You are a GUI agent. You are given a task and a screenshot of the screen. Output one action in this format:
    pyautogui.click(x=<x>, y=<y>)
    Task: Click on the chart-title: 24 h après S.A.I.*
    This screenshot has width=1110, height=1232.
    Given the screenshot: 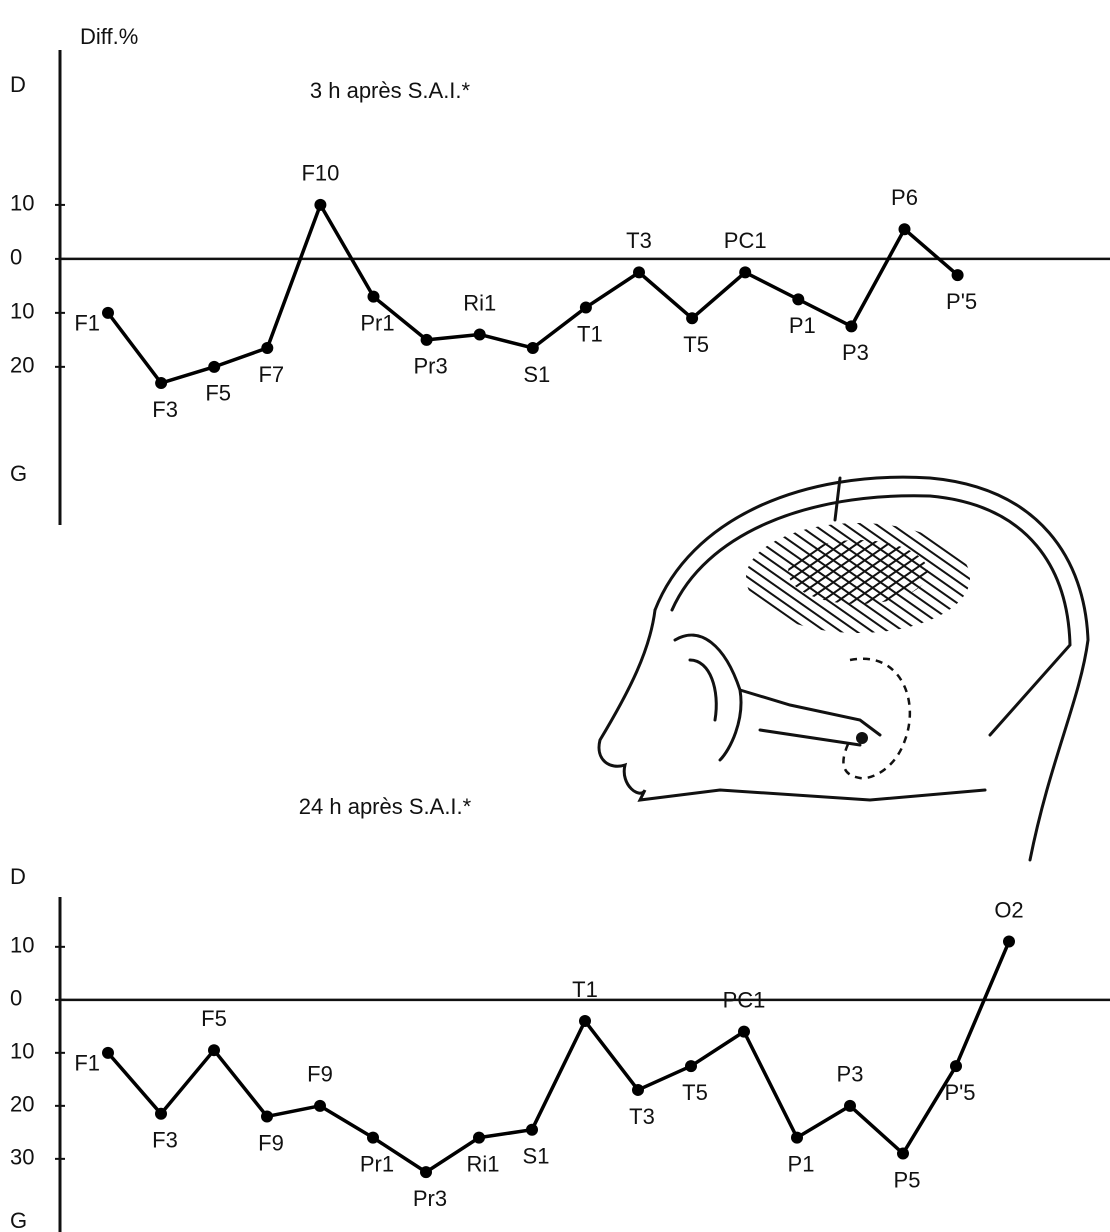 What is the action you would take?
    pyautogui.click(x=385, y=806)
    